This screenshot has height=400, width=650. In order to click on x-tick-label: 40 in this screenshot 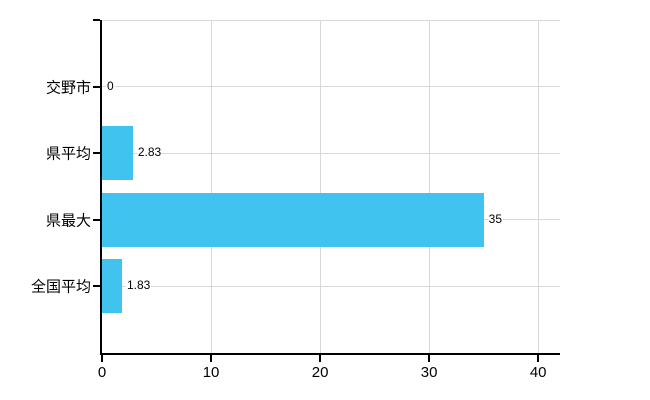, I will do `click(538, 372)`.